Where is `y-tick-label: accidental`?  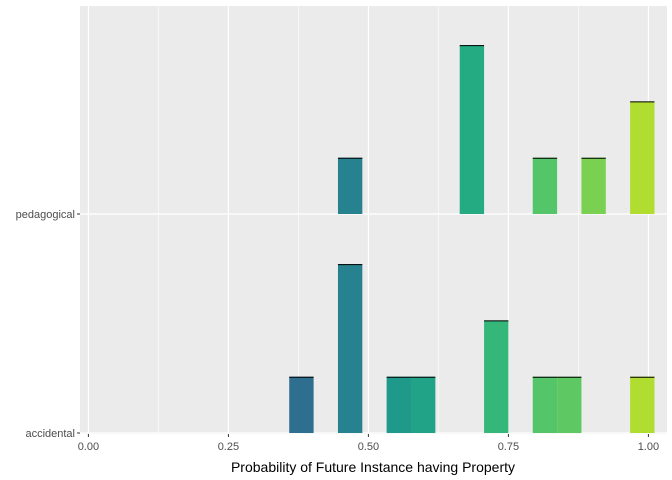
y-tick-label: accidental is located at coordinates (50, 434).